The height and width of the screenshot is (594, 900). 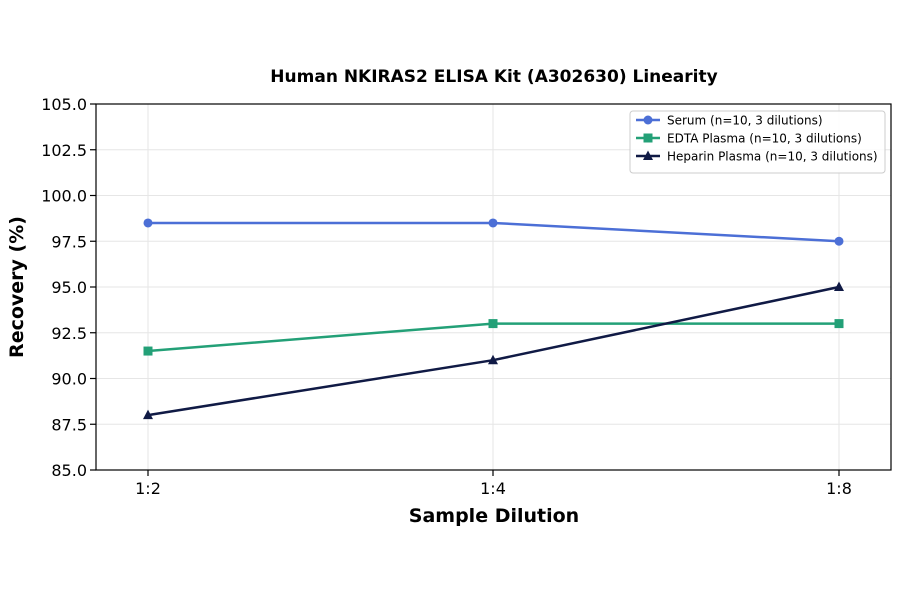 I want to click on legend-item: EDTA Plasma (n=10, 3 dilutions), so click(x=749, y=139).